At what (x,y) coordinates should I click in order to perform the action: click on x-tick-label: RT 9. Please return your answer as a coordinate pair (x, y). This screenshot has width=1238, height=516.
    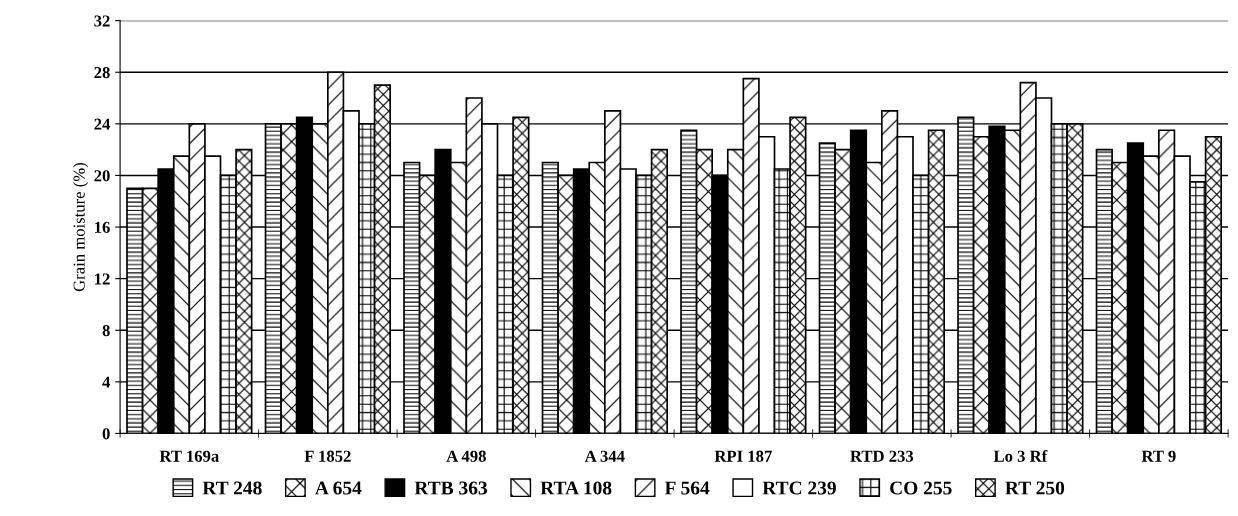
    Looking at the image, I should click on (1158, 456).